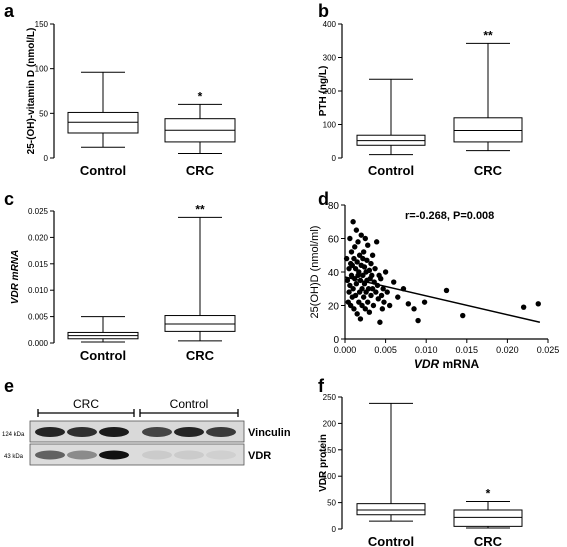 This screenshot has height=547, width=567. I want to click on group-label: Control, so click(189, 404).